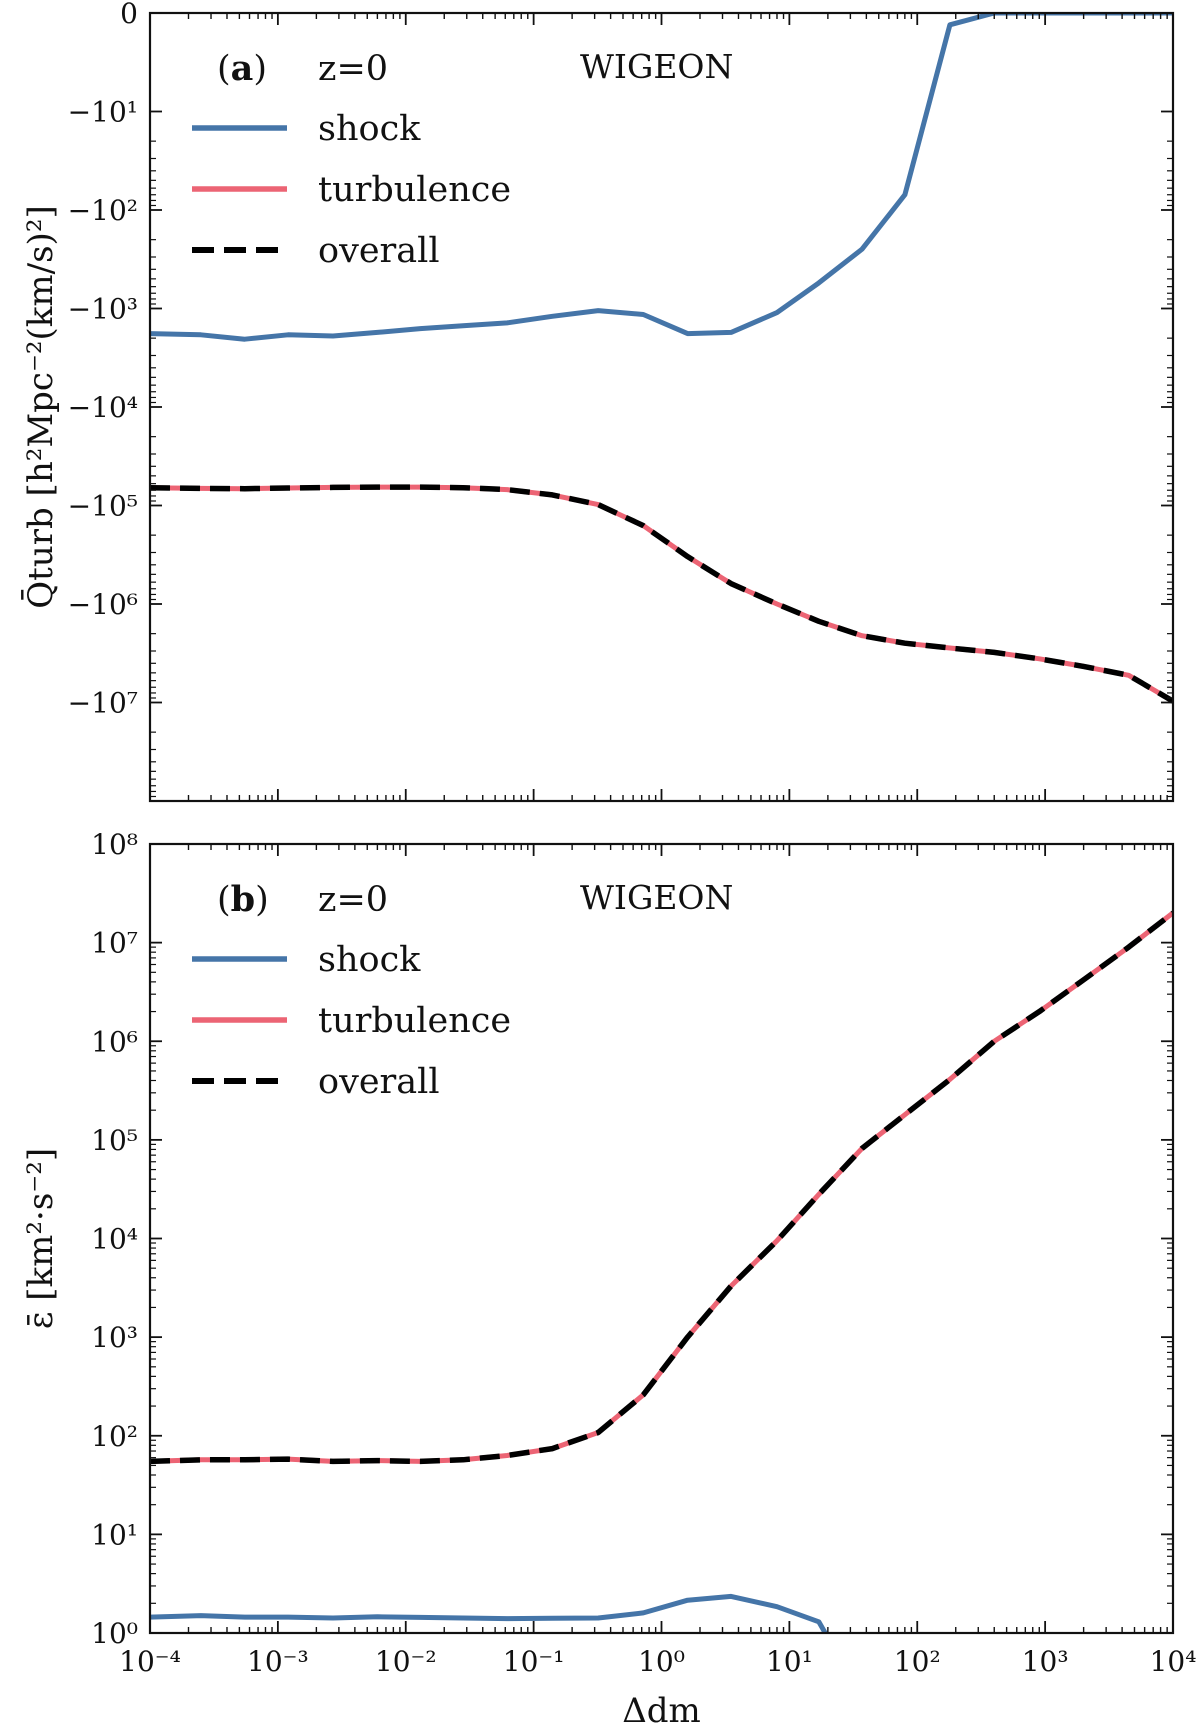 This screenshot has height=1730, width=1200. What do you see at coordinates (103, 112) in the screenshot?
I see `y-tick-label: −10¹` at bounding box center [103, 112].